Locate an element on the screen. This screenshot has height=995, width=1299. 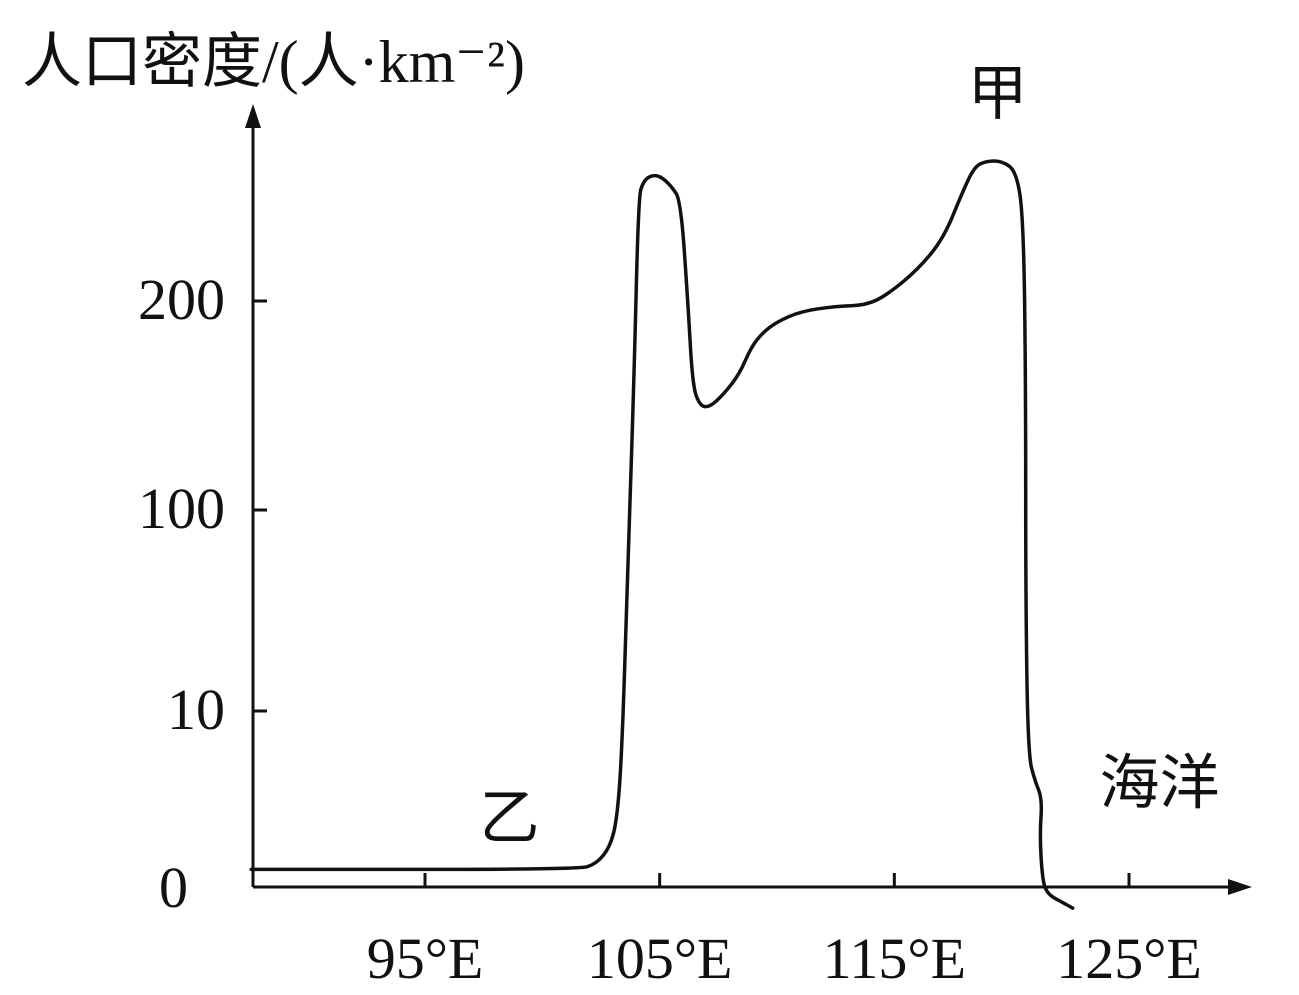
x-tick-label: 125°E is located at coordinates (1129, 958).